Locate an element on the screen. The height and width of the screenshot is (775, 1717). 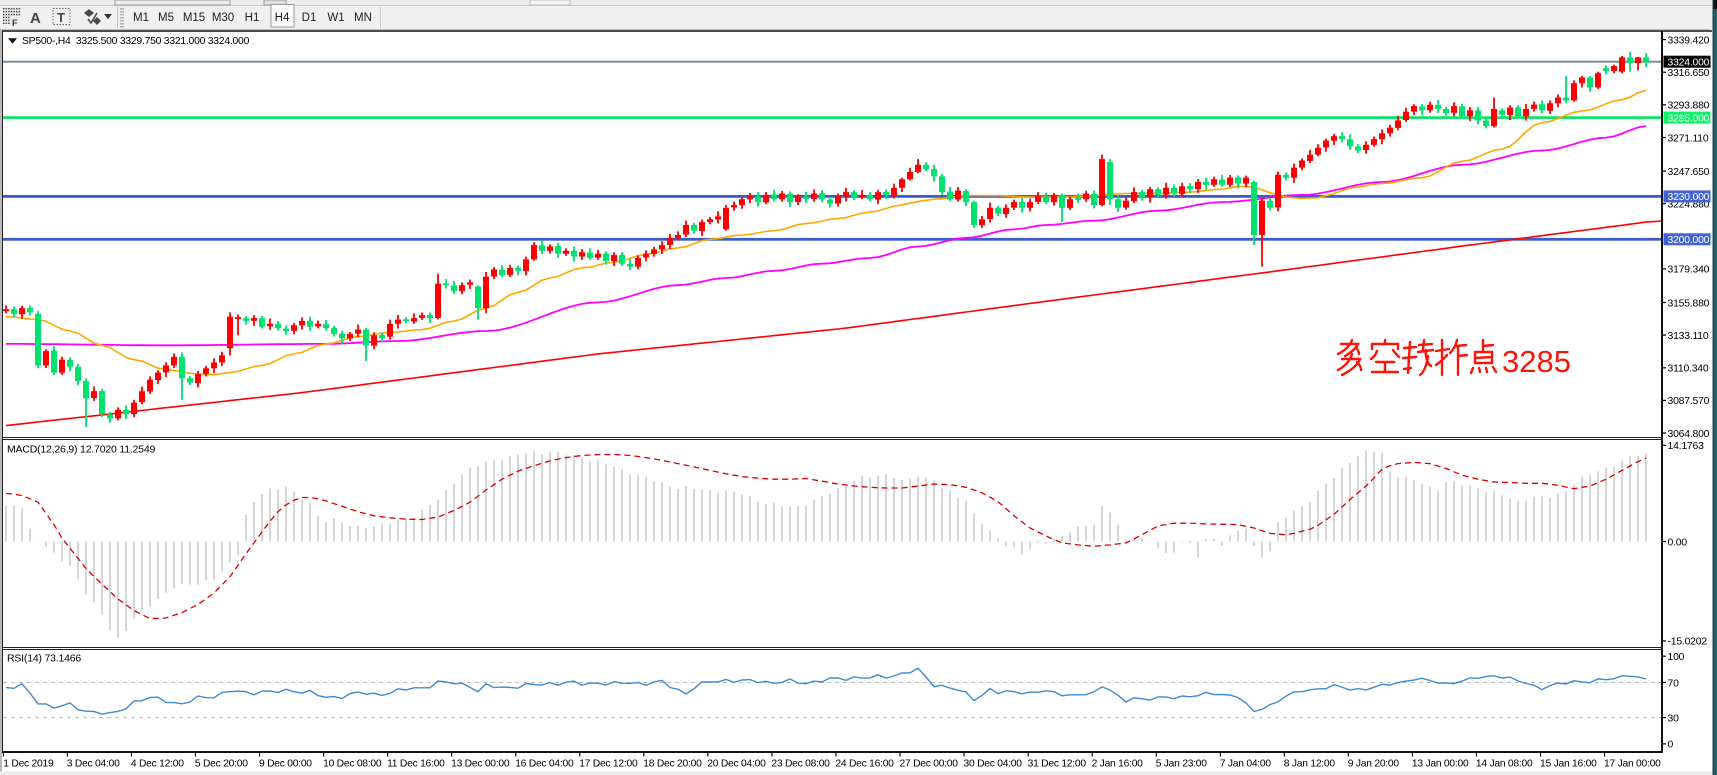
svg-text: H1 is located at coordinates (252, 18).